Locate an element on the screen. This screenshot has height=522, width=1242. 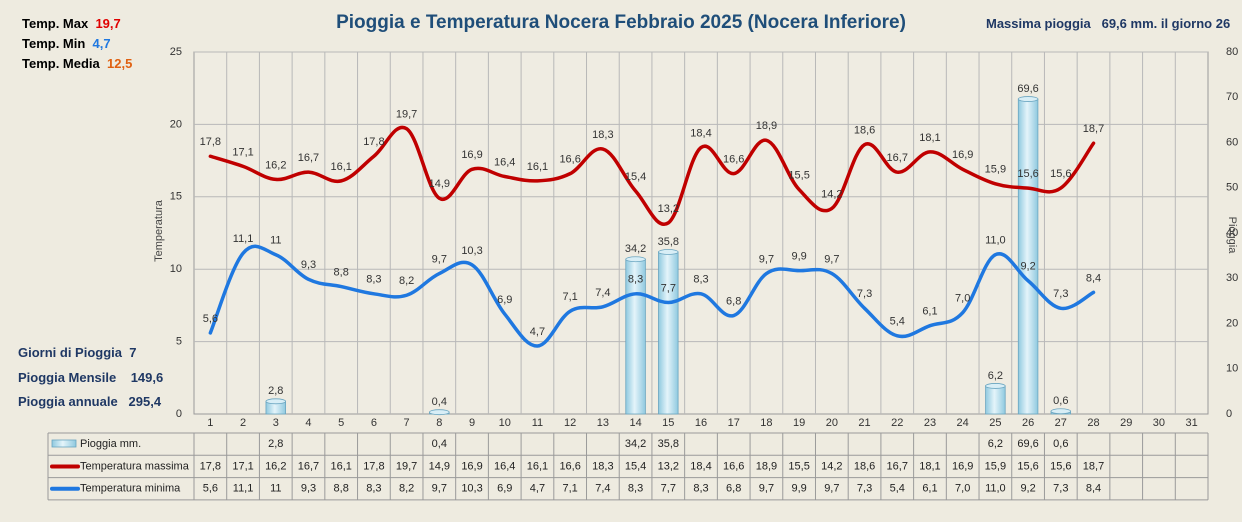
max-rain-value: 69,6 mm. il giorno 26 is located at coordinates (1166, 23).